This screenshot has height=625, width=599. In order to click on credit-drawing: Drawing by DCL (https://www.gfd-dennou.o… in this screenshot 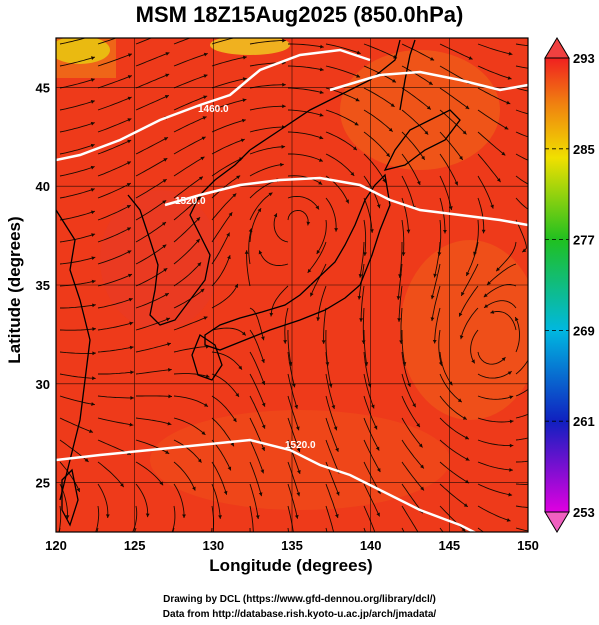, I will do `click(299, 599)`.